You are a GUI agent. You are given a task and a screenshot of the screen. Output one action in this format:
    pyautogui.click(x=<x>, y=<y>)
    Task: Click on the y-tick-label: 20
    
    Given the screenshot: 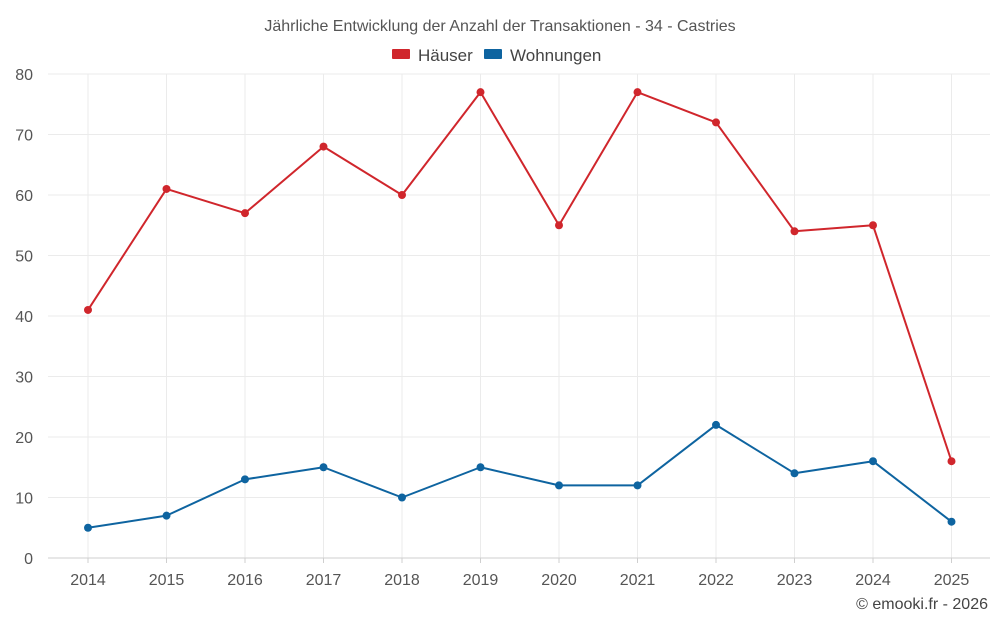 What is the action you would take?
    pyautogui.click(x=24, y=438)
    